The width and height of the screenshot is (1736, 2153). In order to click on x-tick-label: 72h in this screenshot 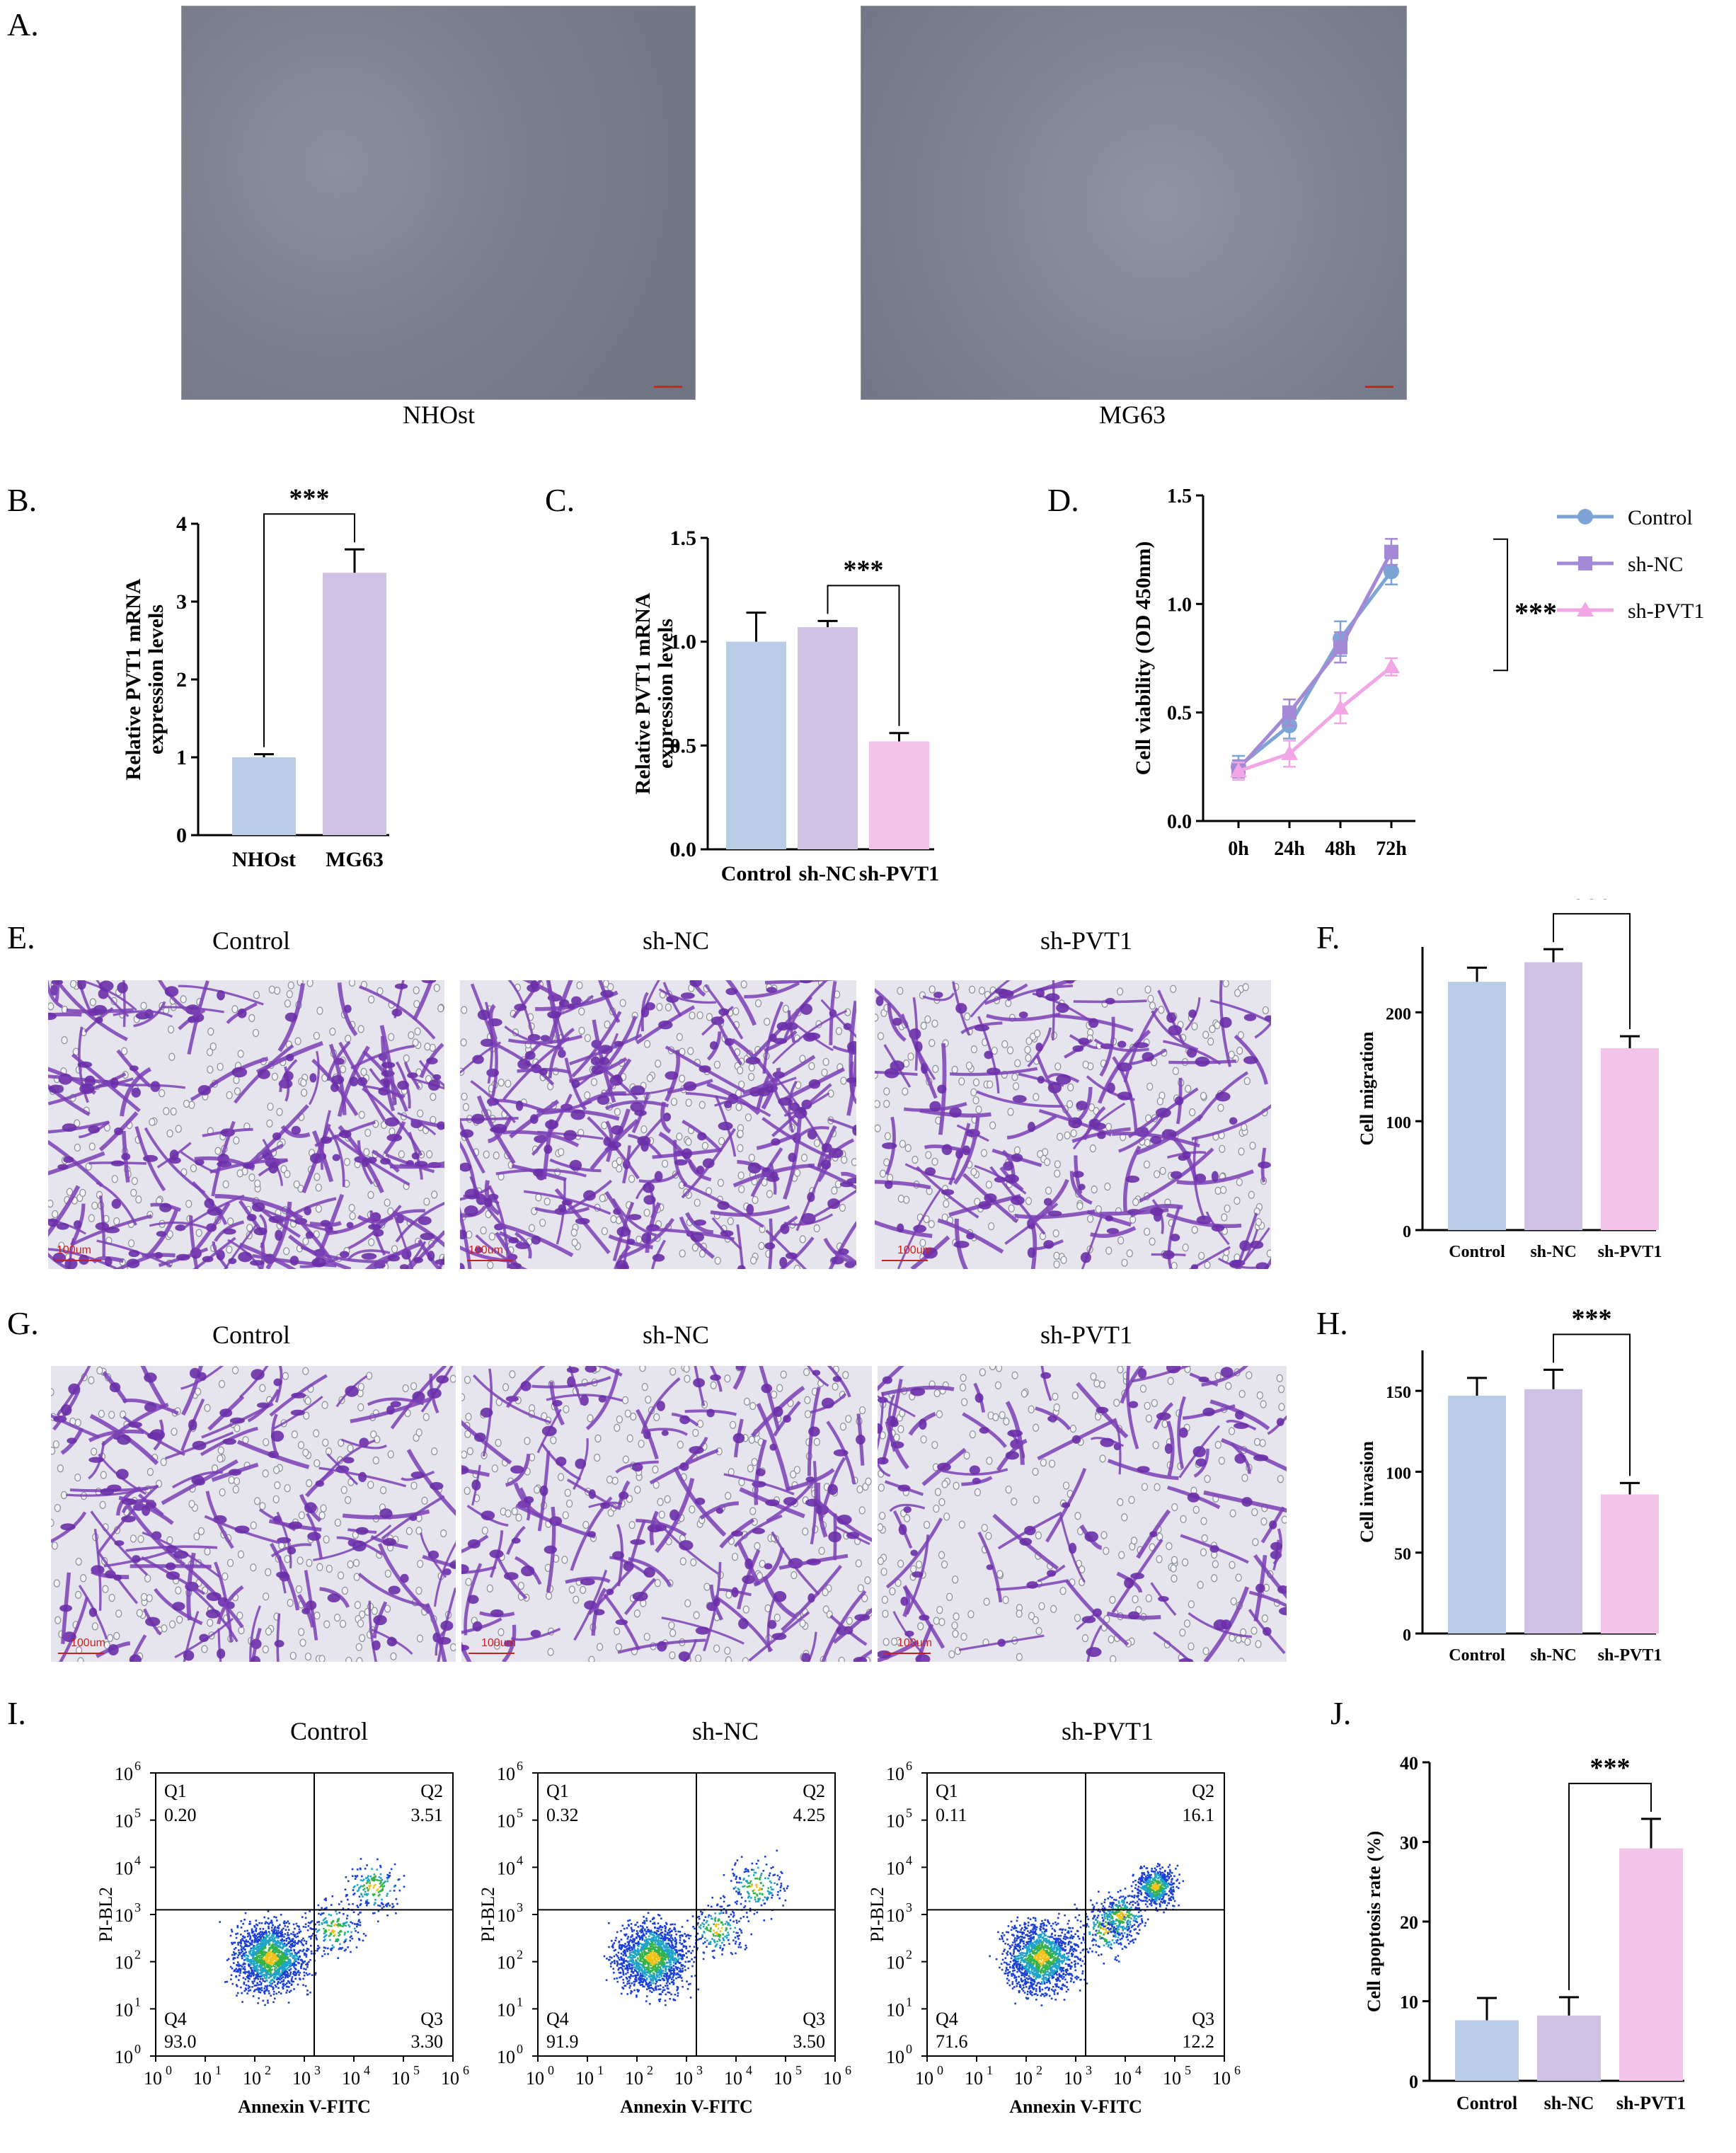, I will do `click(1391, 849)`.